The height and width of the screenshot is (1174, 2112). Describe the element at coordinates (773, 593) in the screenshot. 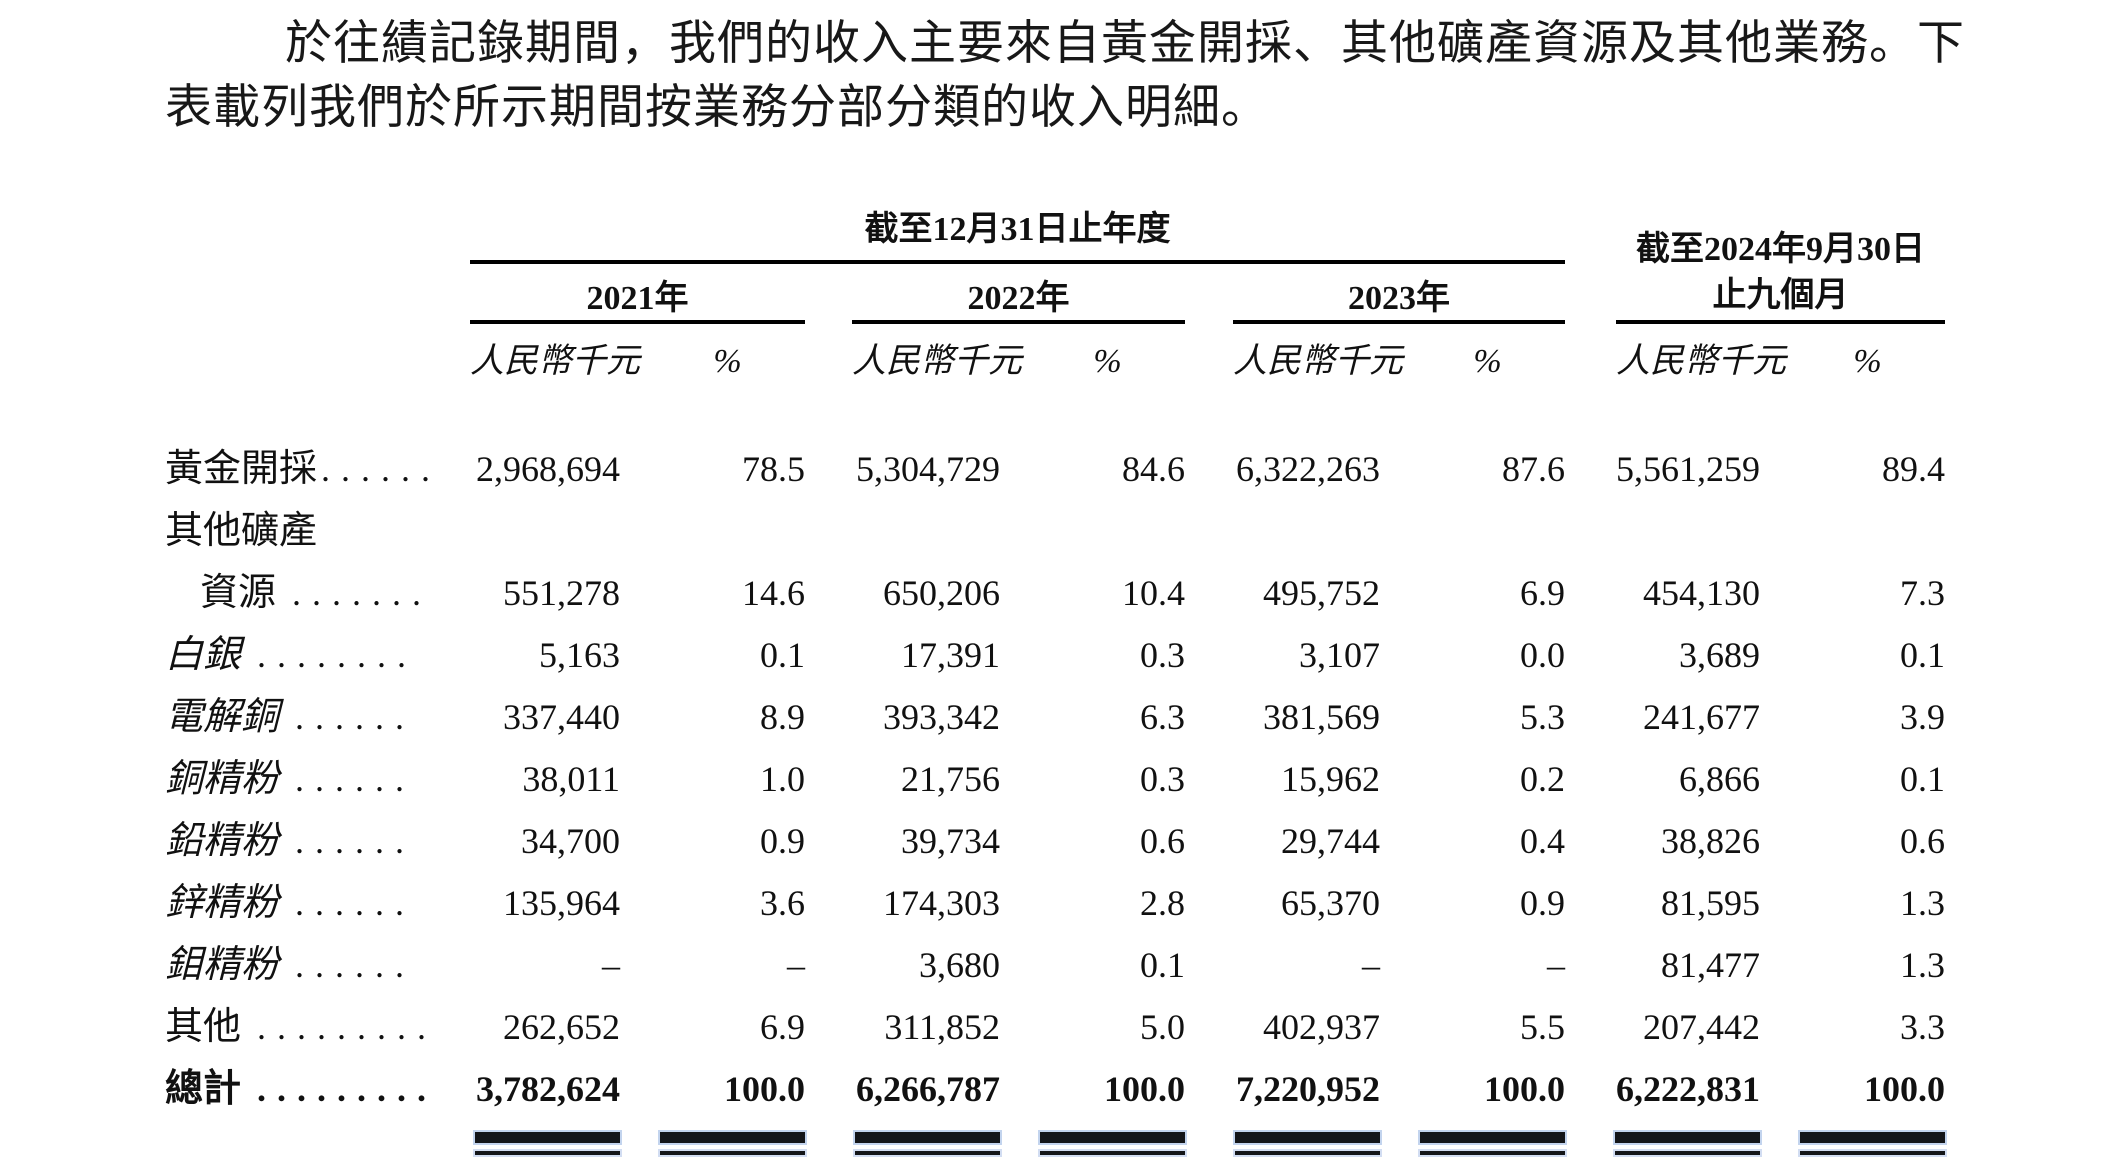

I see `percent-cell: 14.6` at that location.